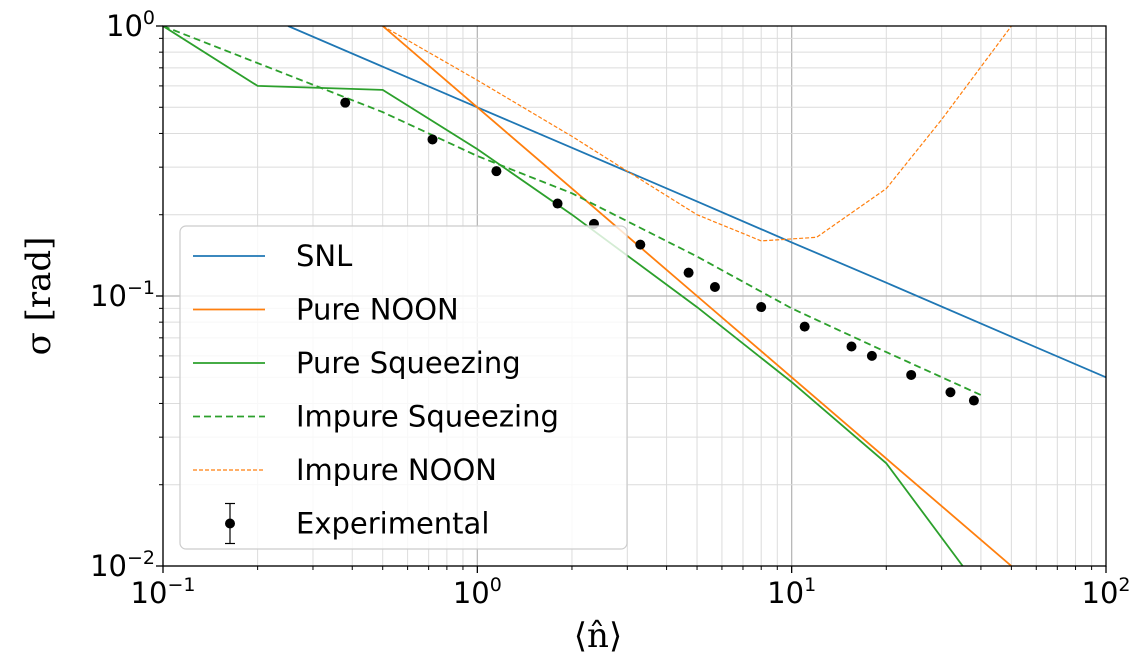 The height and width of the screenshot is (669, 1146). Describe the element at coordinates (598, 636) in the screenshot. I see `x-axis-label: ⟨n̂⟩` at that location.